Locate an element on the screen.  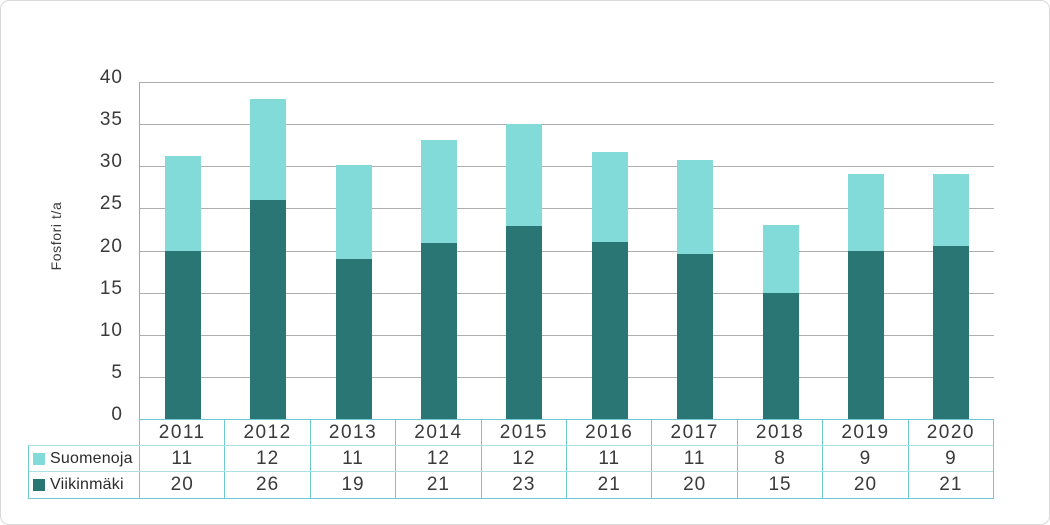
y-tick-label-25: 25 is located at coordinates (111, 204).